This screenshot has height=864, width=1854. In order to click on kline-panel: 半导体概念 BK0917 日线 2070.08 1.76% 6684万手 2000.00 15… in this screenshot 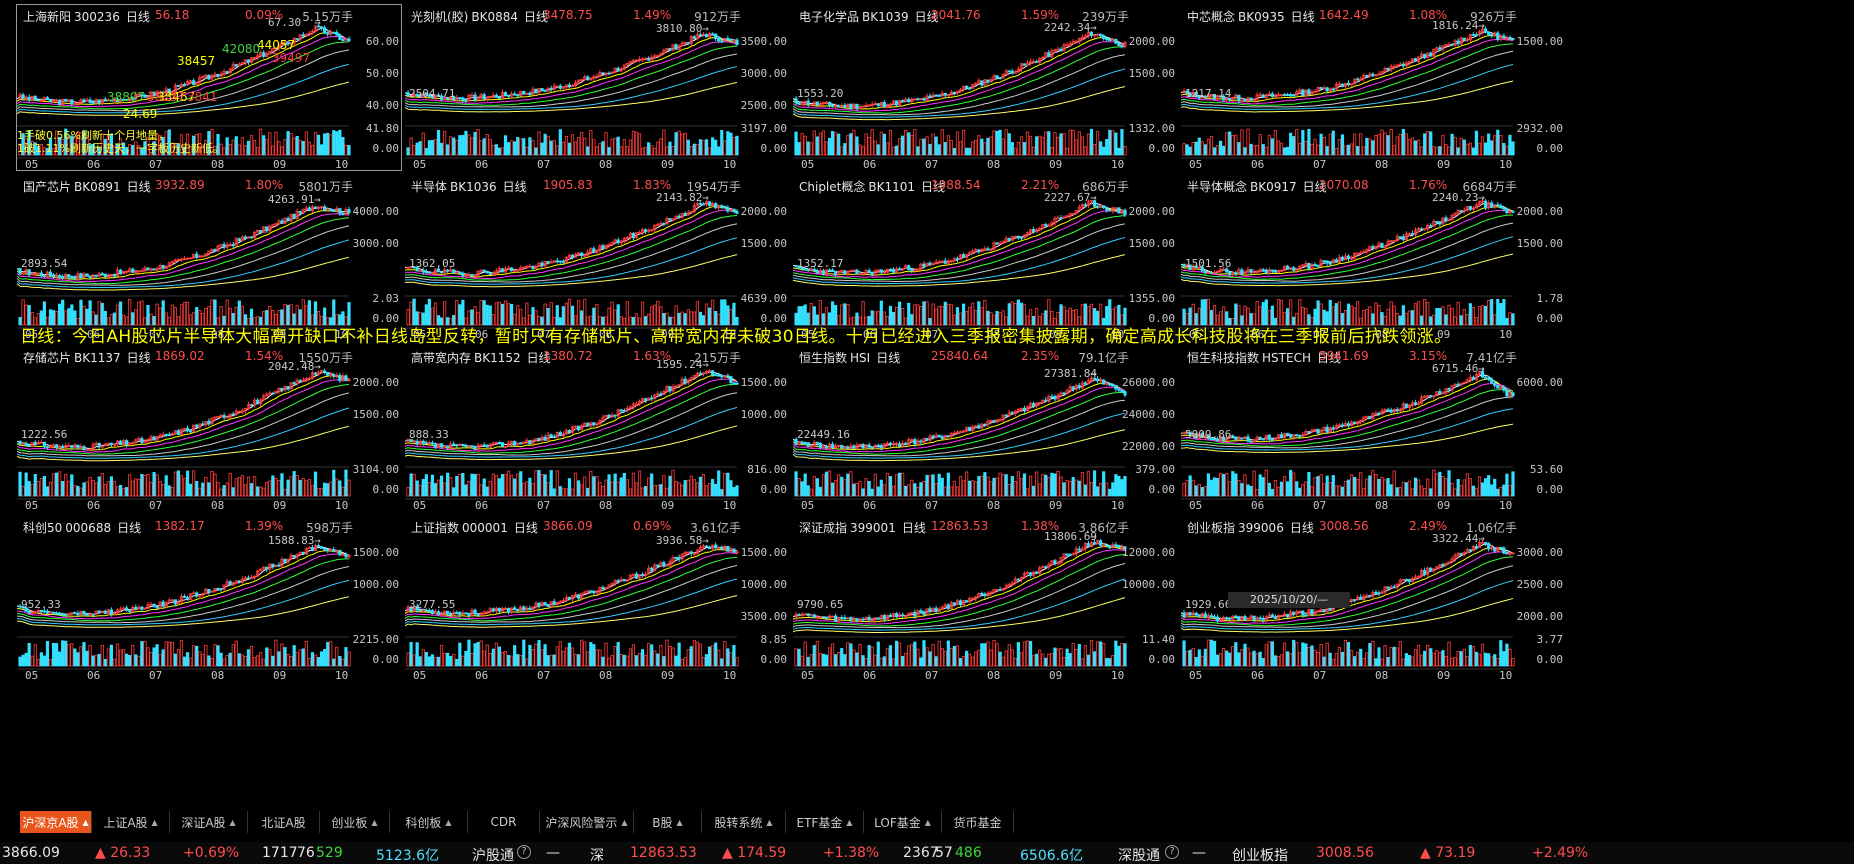, I will do `click(1373, 257)`.